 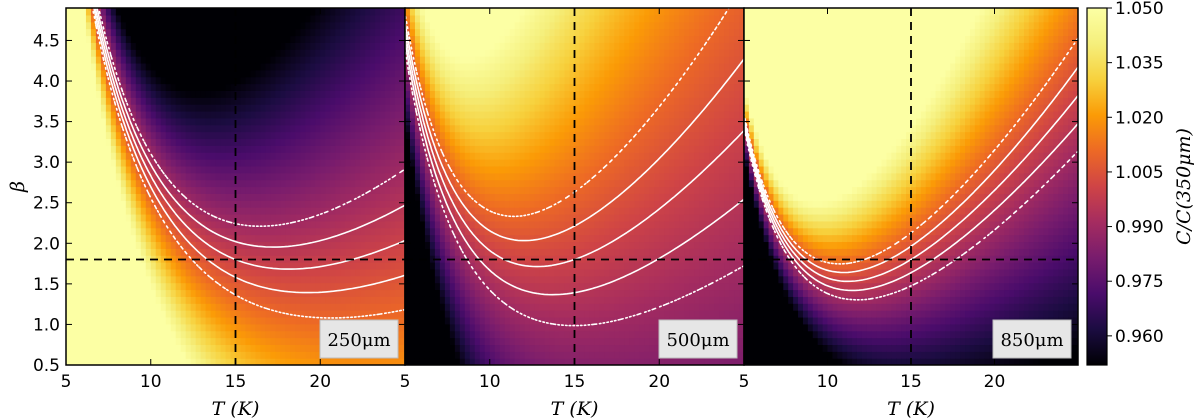 I want to click on band-label: 850μm, so click(x=1031, y=340).